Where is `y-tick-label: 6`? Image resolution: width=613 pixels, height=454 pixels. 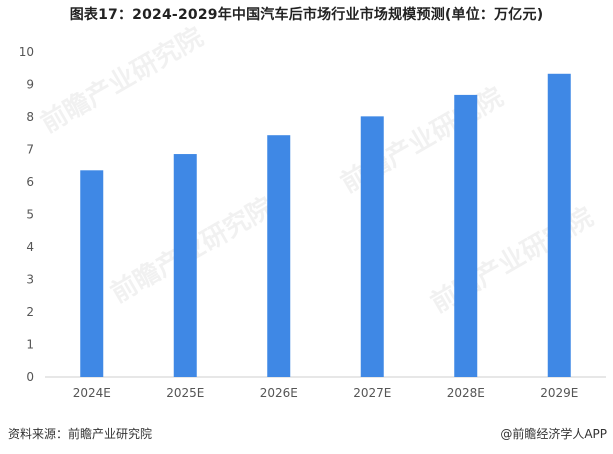
y-tick-label: 6 is located at coordinates (30, 182).